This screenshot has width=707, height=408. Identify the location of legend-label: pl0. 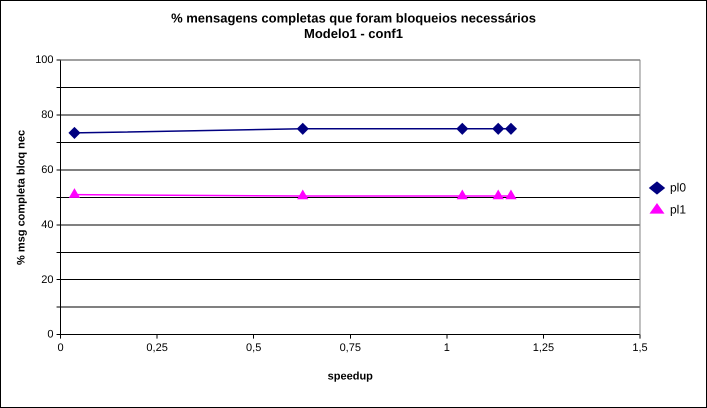
(678, 187).